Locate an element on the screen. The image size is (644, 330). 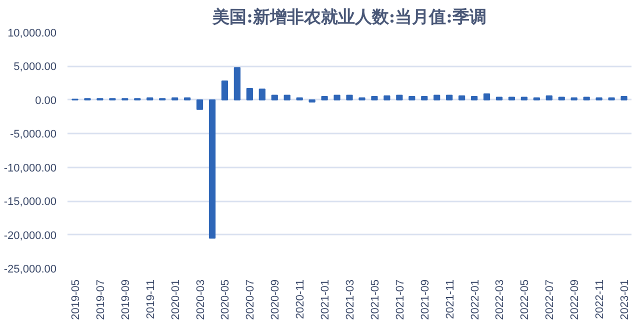
y-tick-label: 10,000.00 is located at coordinates (32, 34).